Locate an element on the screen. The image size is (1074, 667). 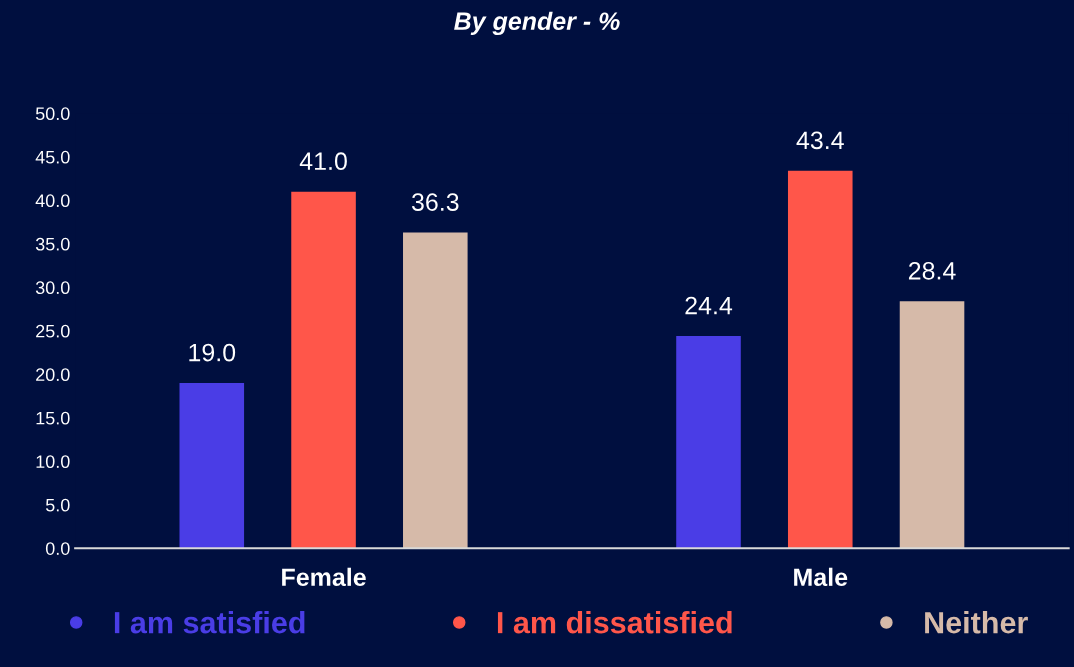
data-label: 24.4 is located at coordinates (709, 305).